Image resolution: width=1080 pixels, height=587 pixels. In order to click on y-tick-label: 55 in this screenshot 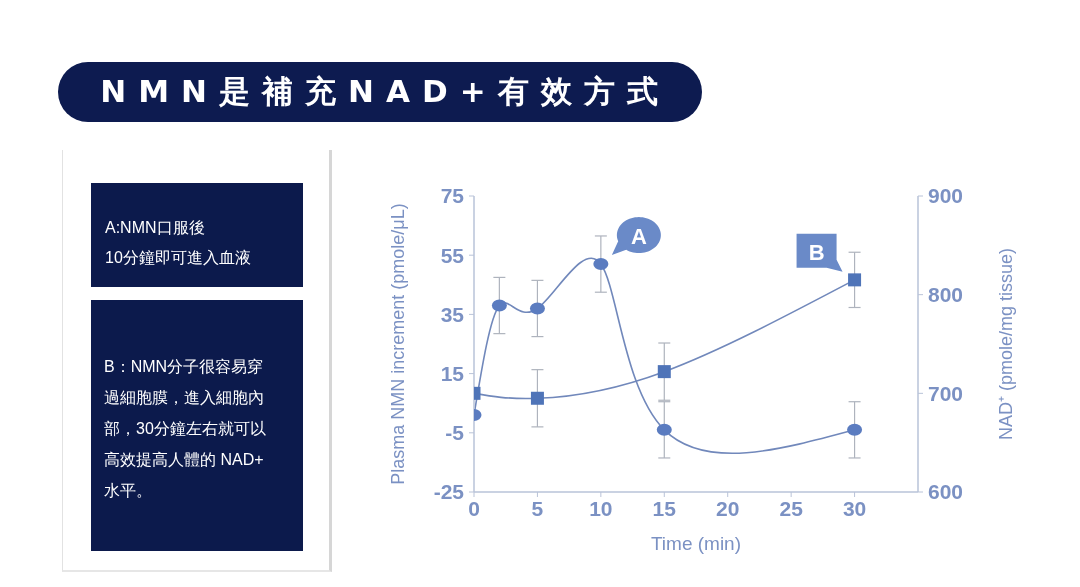, I will do `click(452, 255)`.